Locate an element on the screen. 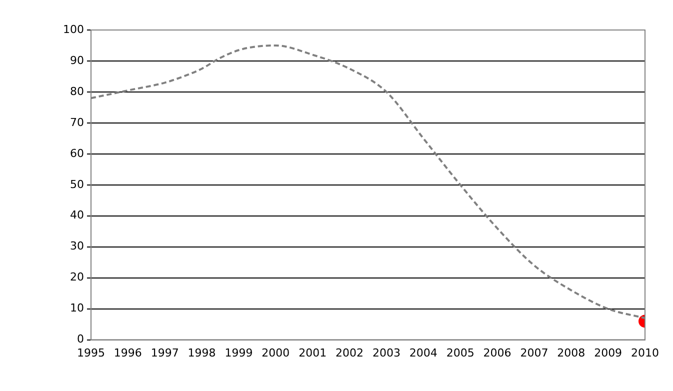 Image resolution: width=673 pixels, height=391 pixels. y-tick-label: 0 is located at coordinates (80, 339).